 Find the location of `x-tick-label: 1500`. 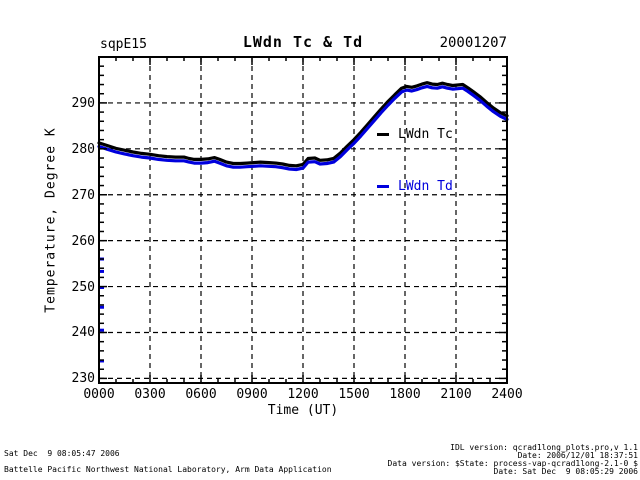

x-tick-label: 1500 is located at coordinates (354, 394).